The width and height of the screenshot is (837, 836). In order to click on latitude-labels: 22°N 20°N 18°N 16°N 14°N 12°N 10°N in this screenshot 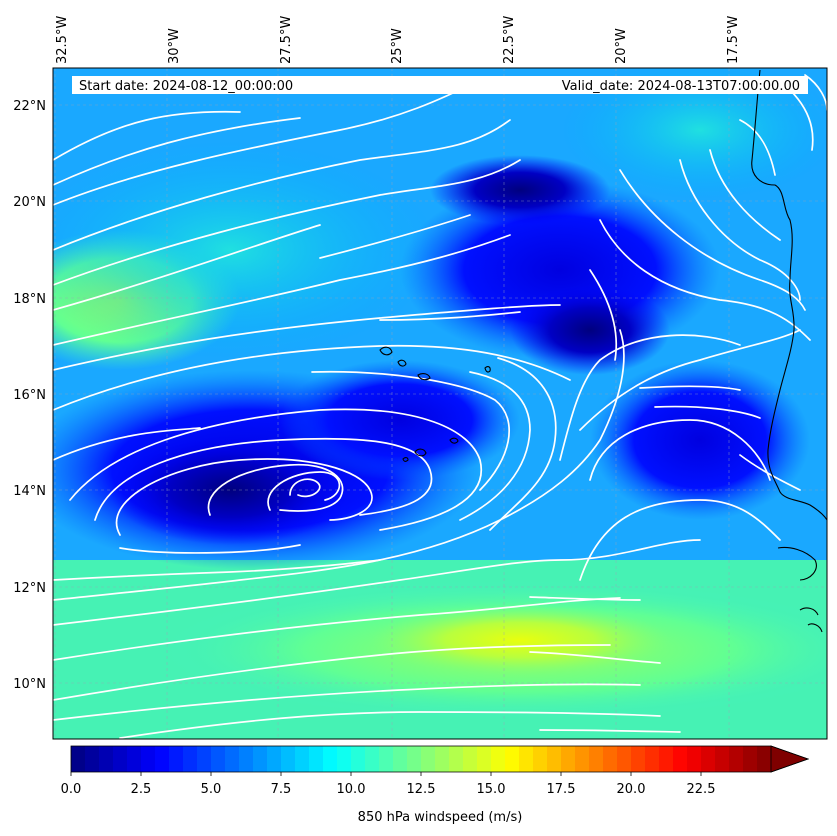, I will do `click(29, 395)`.